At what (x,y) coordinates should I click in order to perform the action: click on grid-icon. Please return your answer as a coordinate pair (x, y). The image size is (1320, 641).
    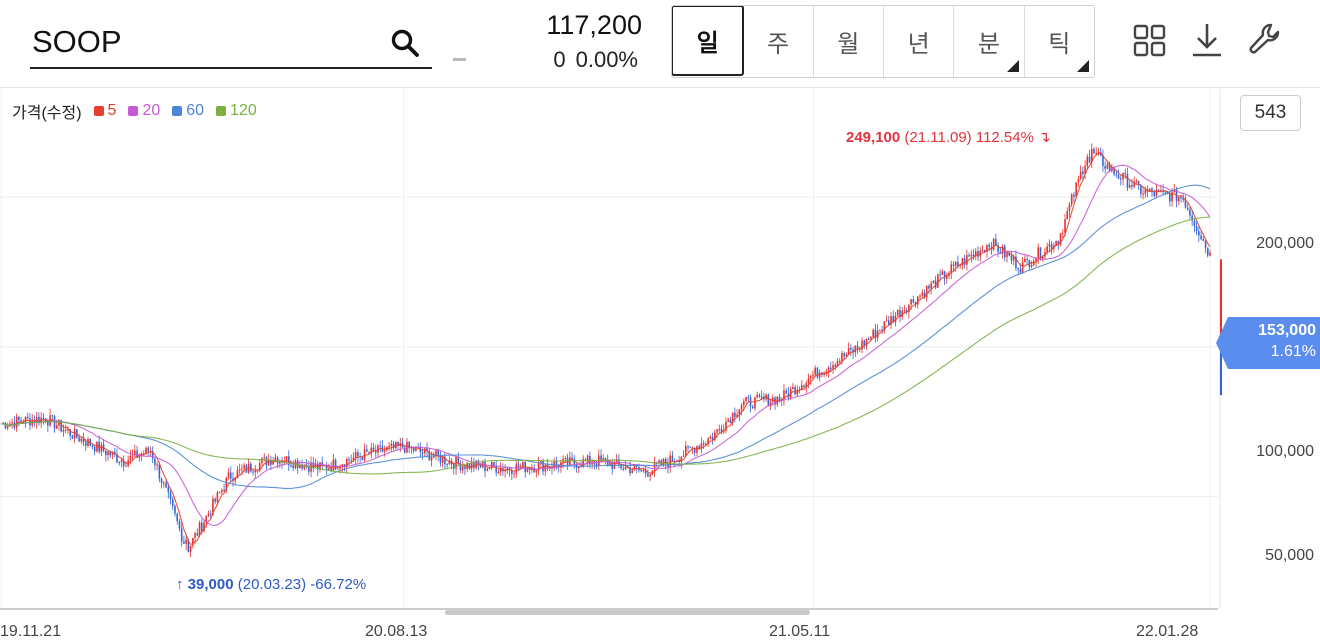
    Looking at the image, I should click on (1150, 40).